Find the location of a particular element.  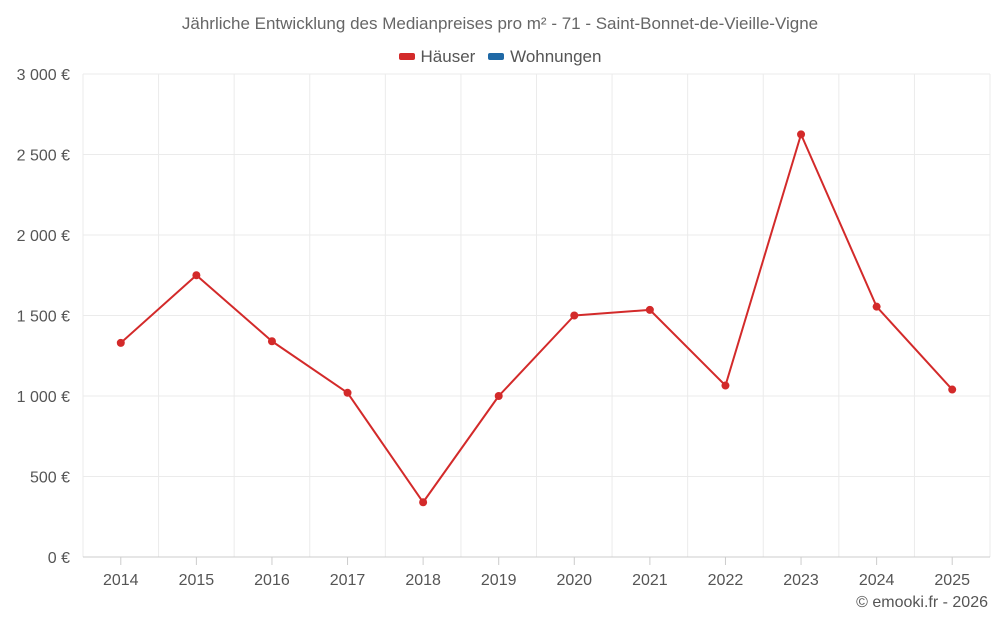

data-point-2020 is located at coordinates (574, 315).